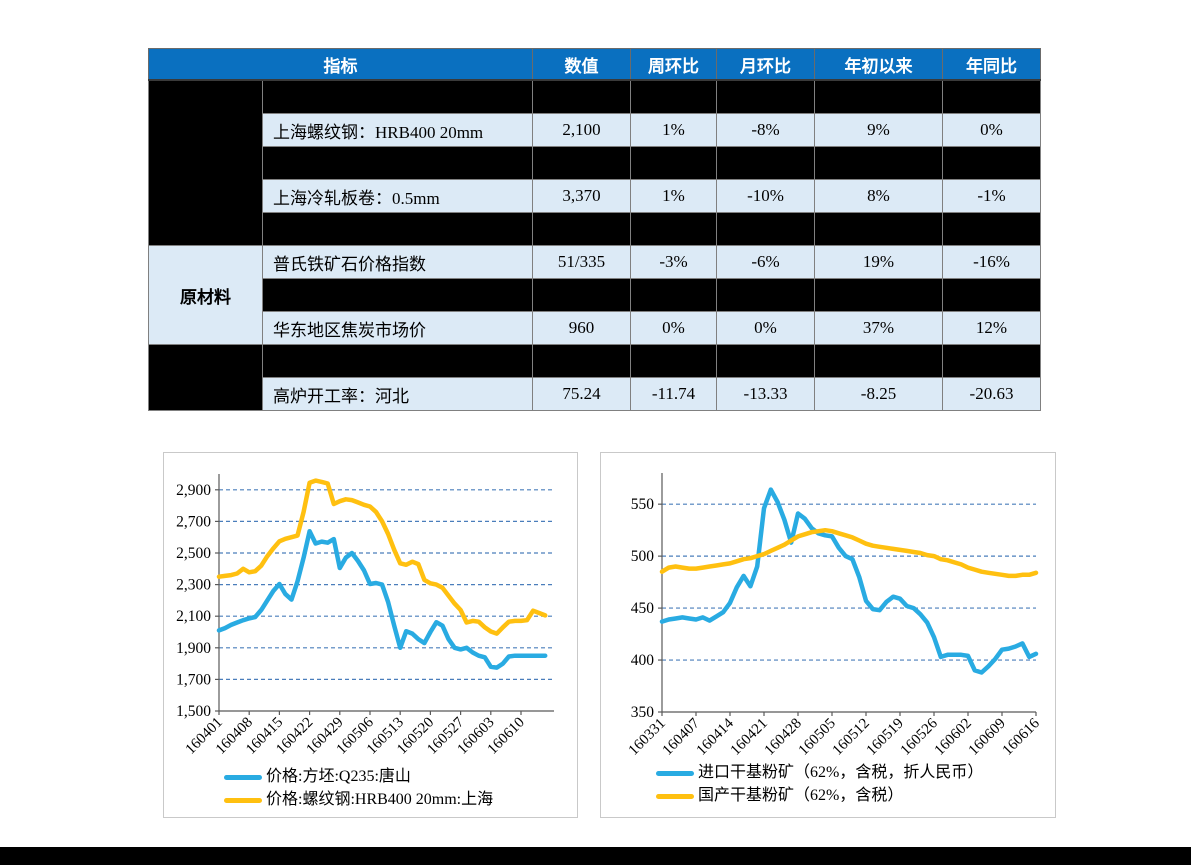 This screenshot has height=865, width=1191. What do you see at coordinates (919, 736) in the screenshot?
I see `x-tick-label: 160526` at bounding box center [919, 736].